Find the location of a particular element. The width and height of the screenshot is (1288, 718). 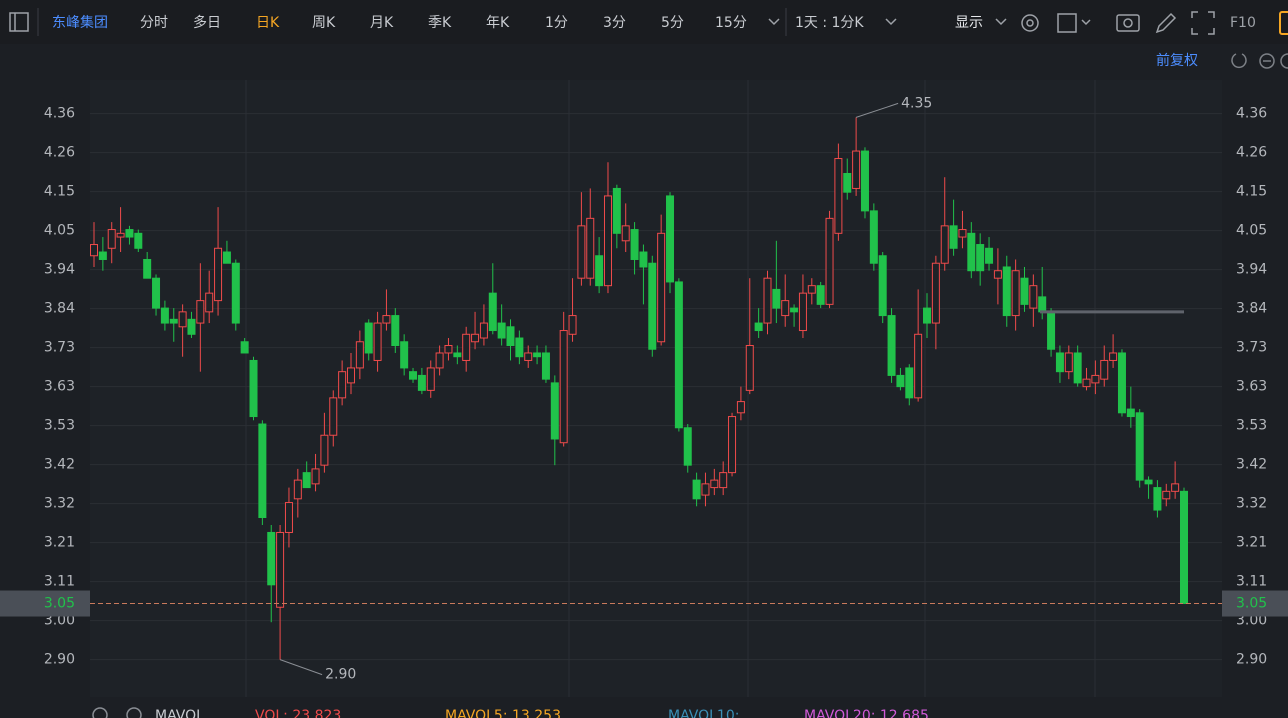

period-tab: 分时 is located at coordinates (154, 23).